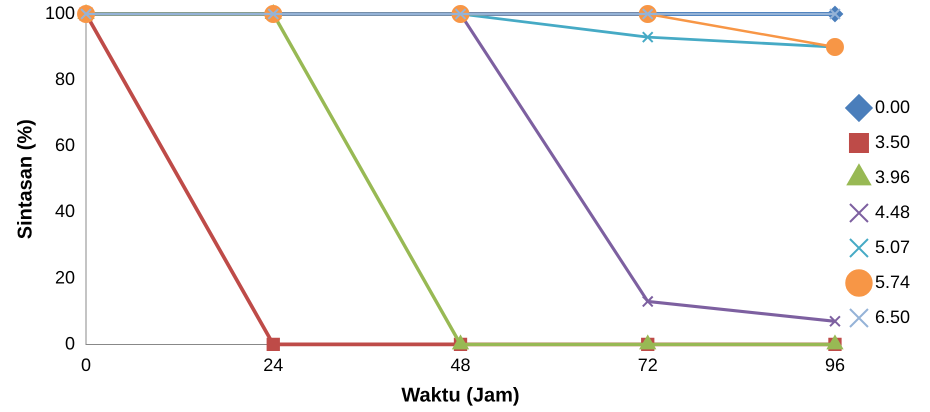  What do you see at coordinates (60, 12) in the screenshot?
I see `y-tick-label: 100` at bounding box center [60, 12].